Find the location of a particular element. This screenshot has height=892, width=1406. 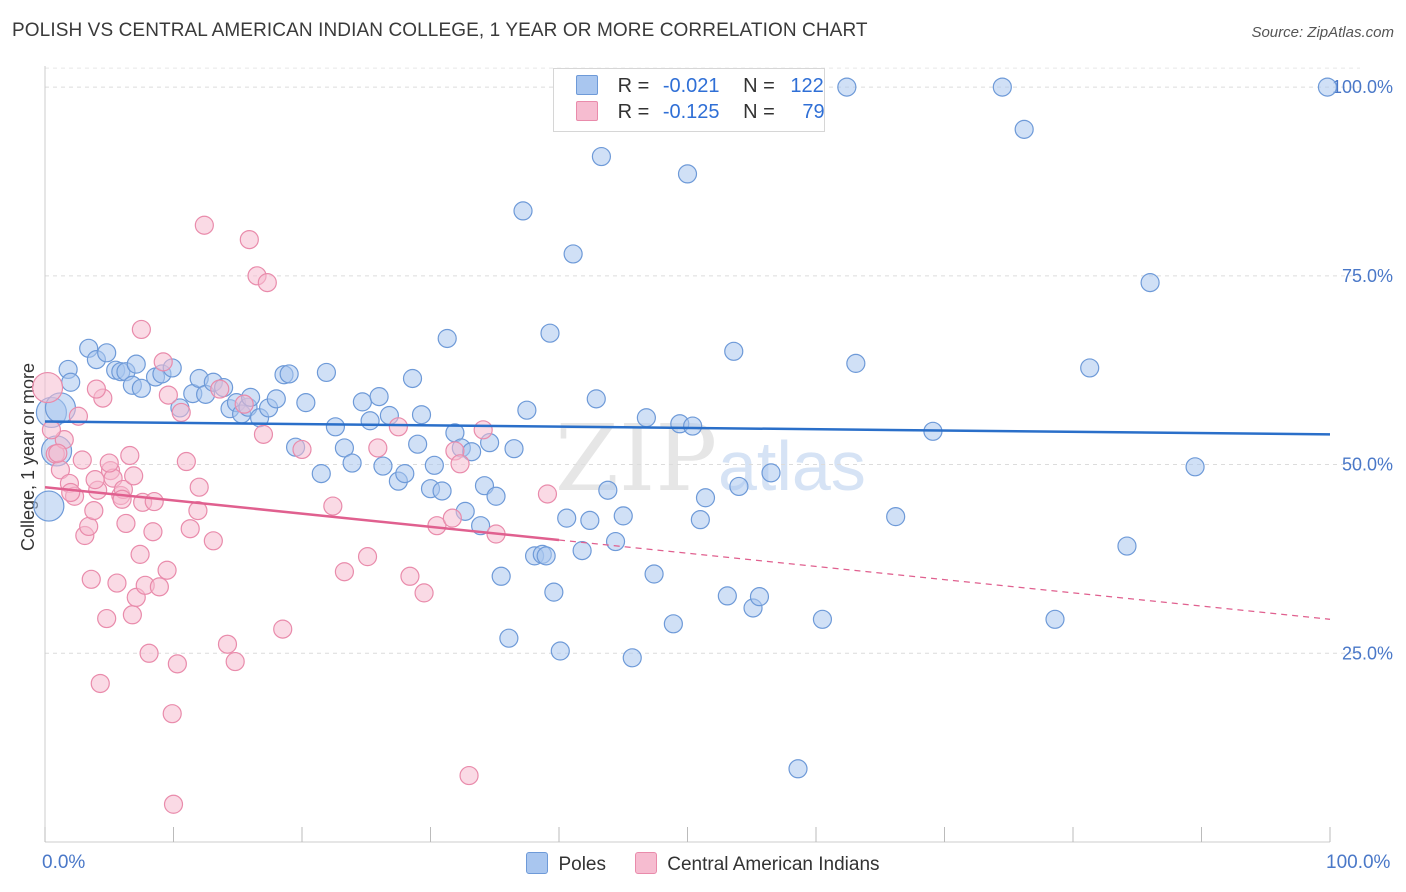

legend-r-value: -0.021 is located at coordinates (691, 86).